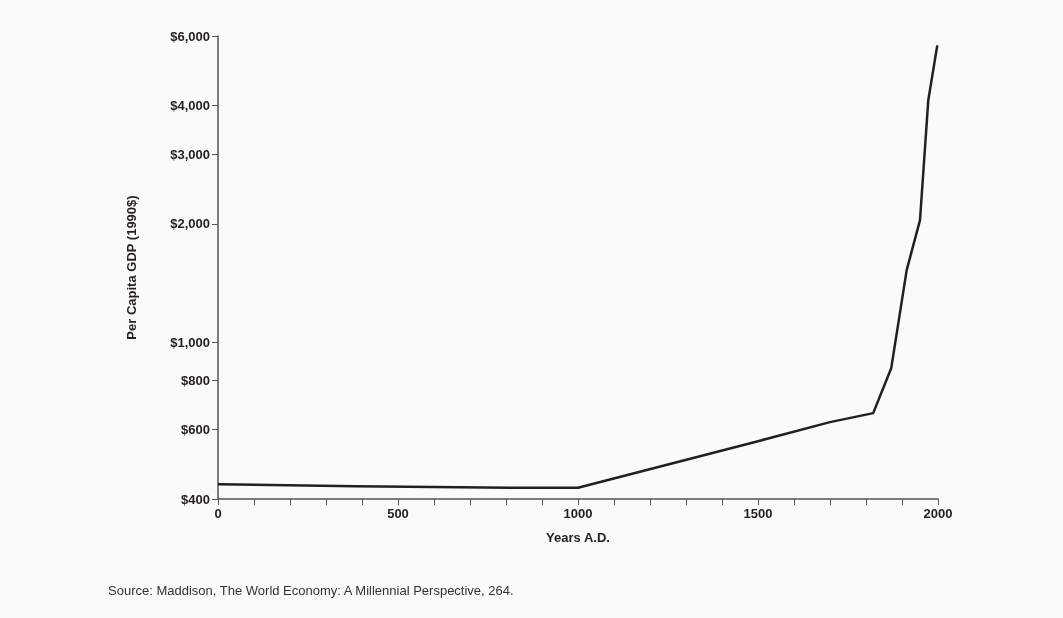 Image resolution: width=1063 pixels, height=618 pixels. Describe the element at coordinates (578, 513) in the screenshot. I see `x-tick-label: 1000` at that location.